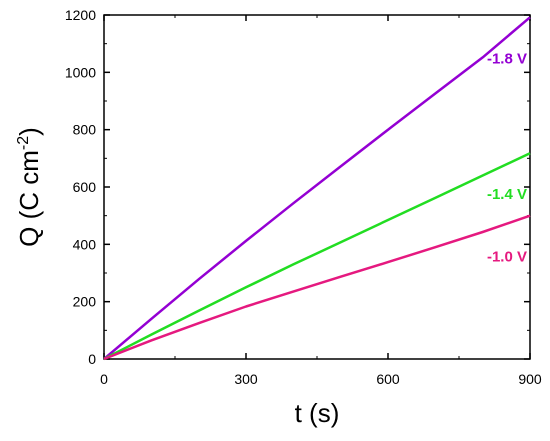  What do you see at coordinates (29, 131) in the screenshot?
I see `y-axis-title-close: )` at bounding box center [29, 131].